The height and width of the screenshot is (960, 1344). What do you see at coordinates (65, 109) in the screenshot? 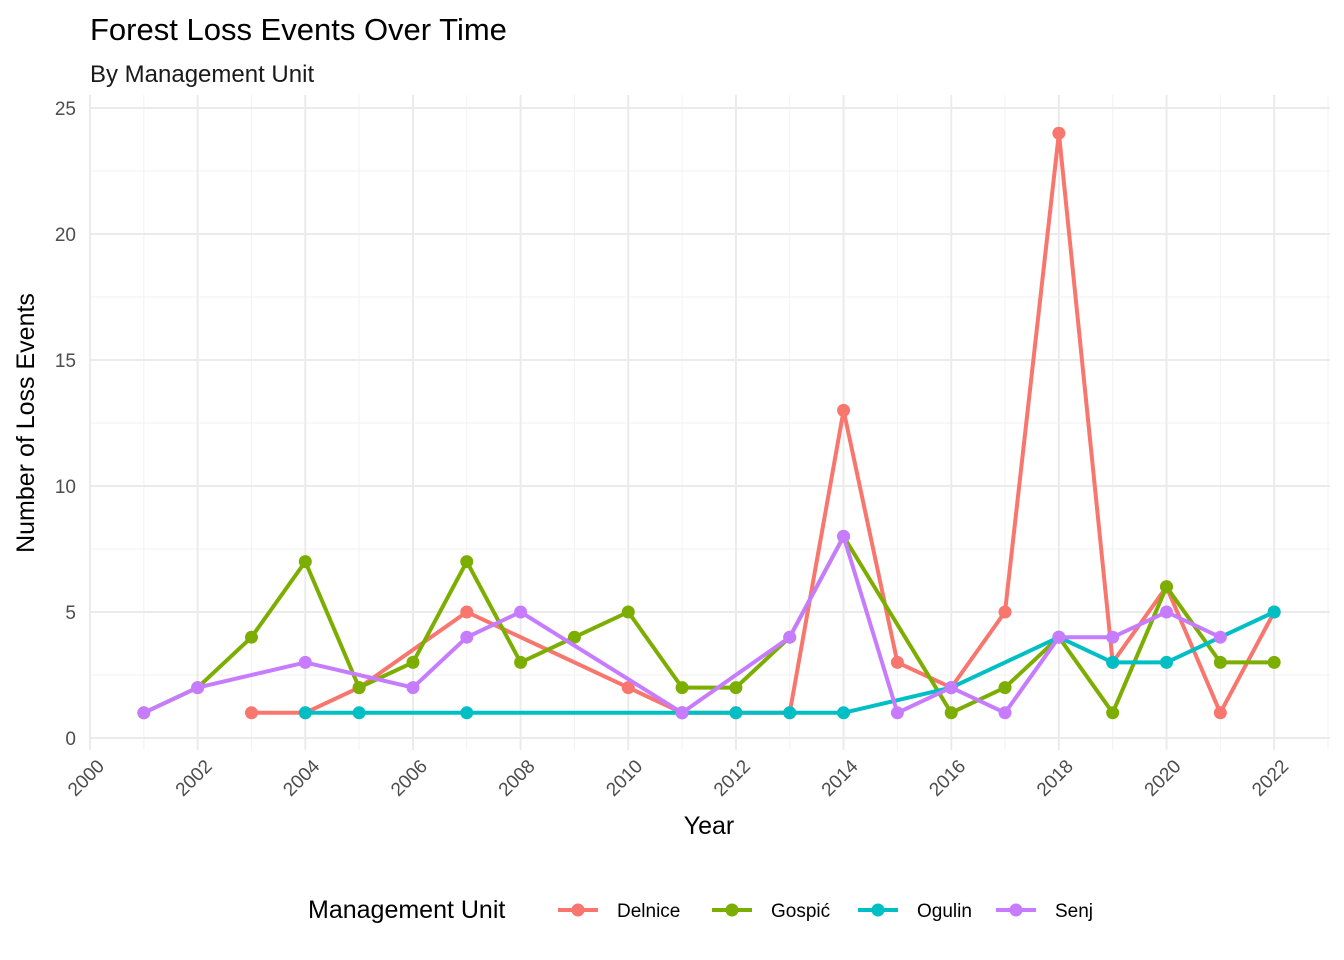
I see `y-tick-label: 25` at bounding box center [65, 109].